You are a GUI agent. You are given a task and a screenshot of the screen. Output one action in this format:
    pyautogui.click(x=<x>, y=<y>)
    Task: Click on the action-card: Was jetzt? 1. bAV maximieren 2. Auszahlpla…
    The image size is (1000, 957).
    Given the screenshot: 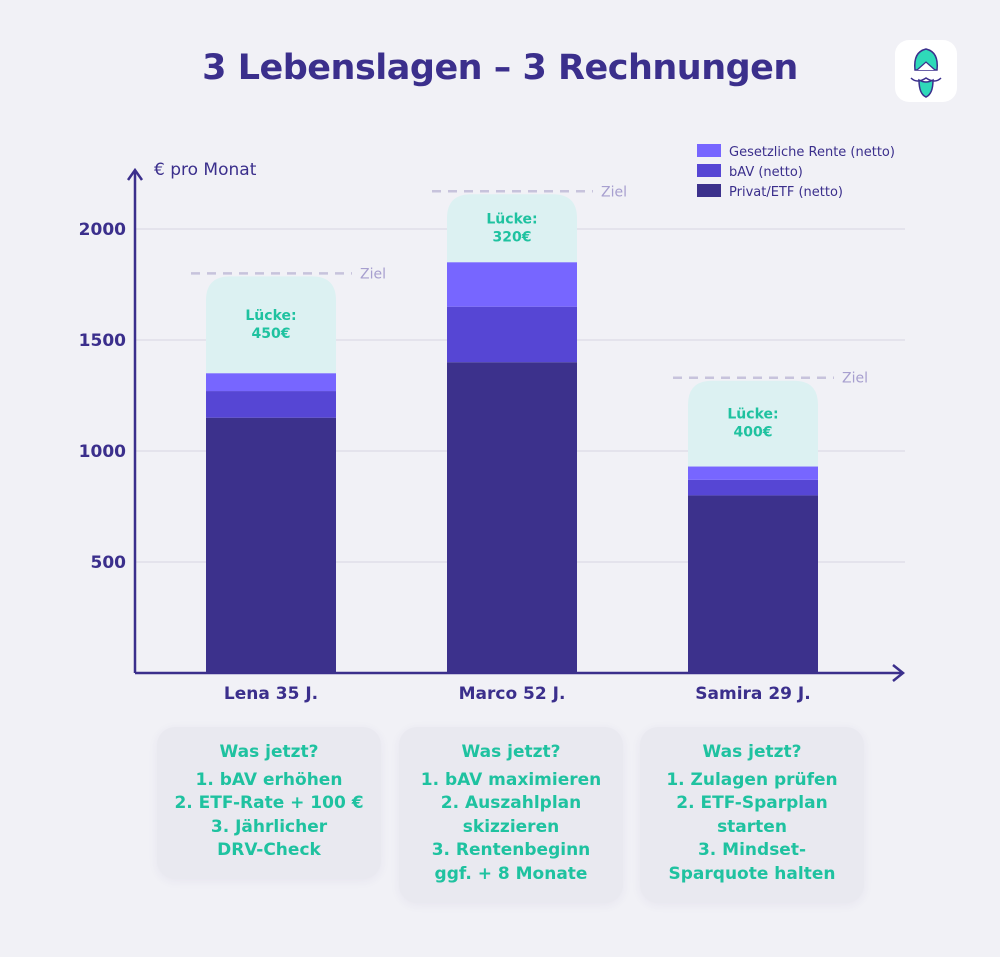 What is the action you would take?
    pyautogui.click(x=511, y=815)
    